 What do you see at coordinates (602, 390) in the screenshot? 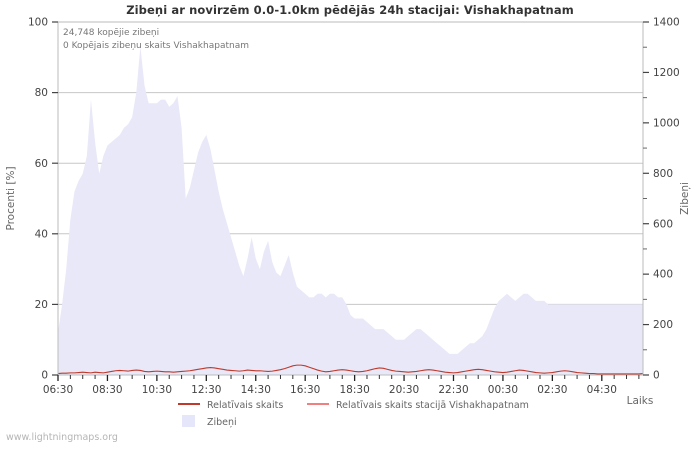
I see `x-axis-tick-label: 04:30` at bounding box center [602, 390].